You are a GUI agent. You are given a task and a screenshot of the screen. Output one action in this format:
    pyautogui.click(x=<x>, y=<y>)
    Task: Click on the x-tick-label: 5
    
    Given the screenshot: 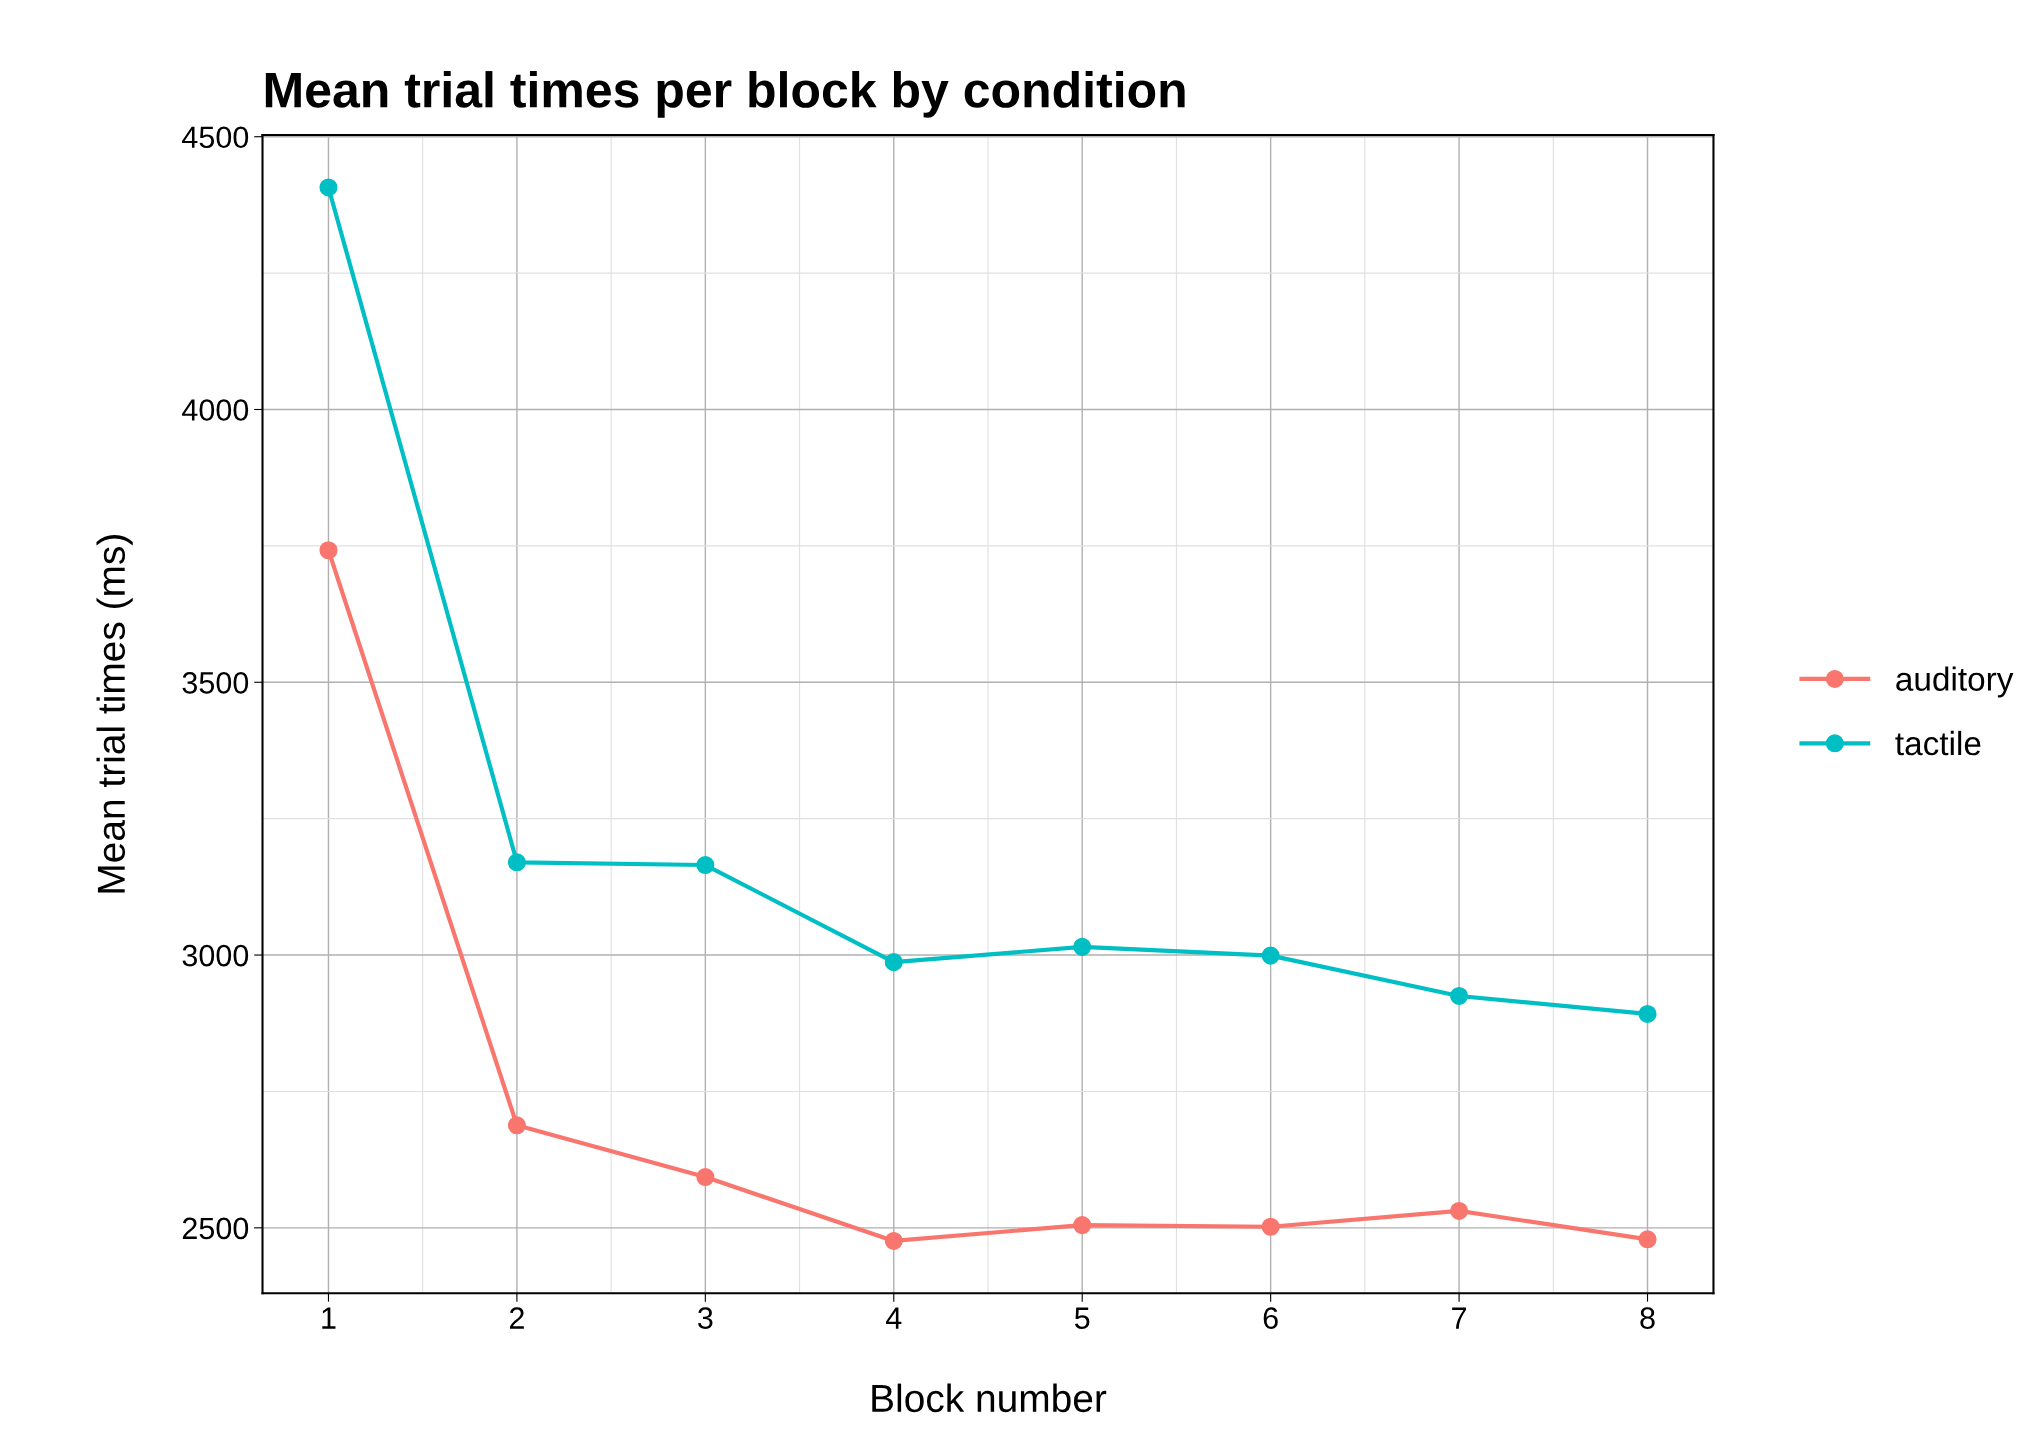 What is the action you would take?
    pyautogui.click(x=1082, y=1318)
    